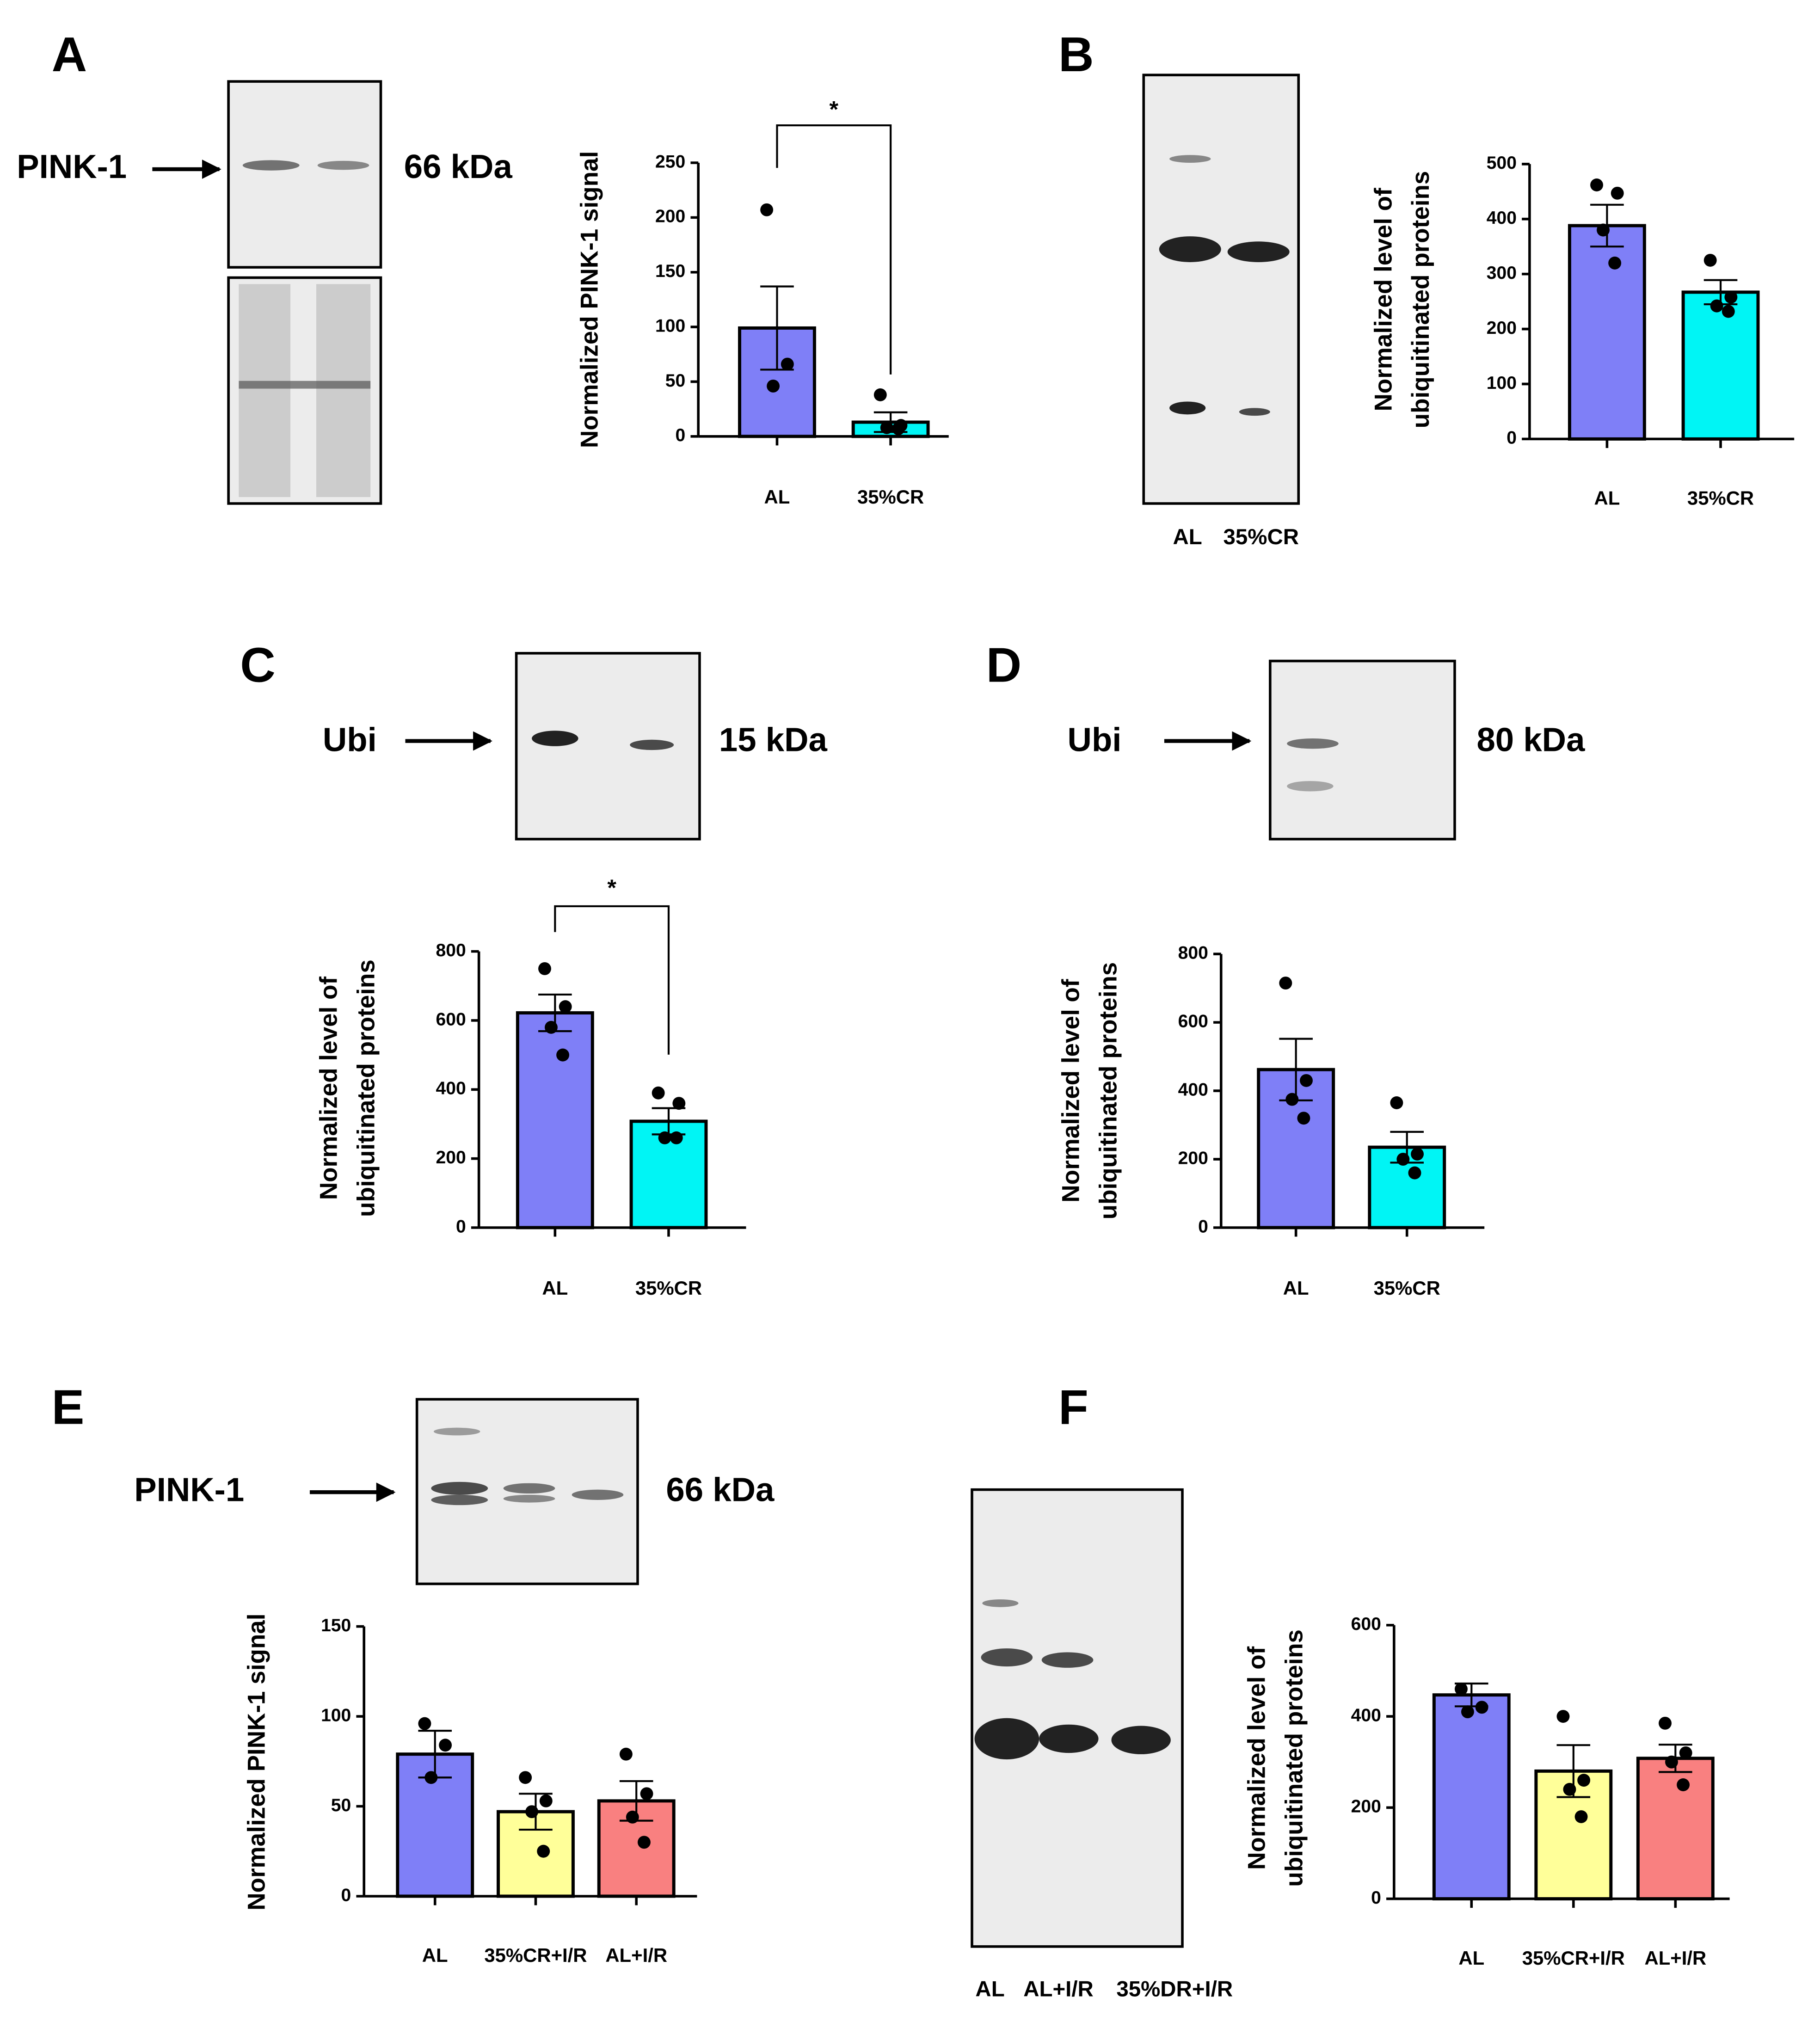 The width and height of the screenshot is (1820, 2028). I want to click on lane-label: 35%CR, so click(1261, 537).